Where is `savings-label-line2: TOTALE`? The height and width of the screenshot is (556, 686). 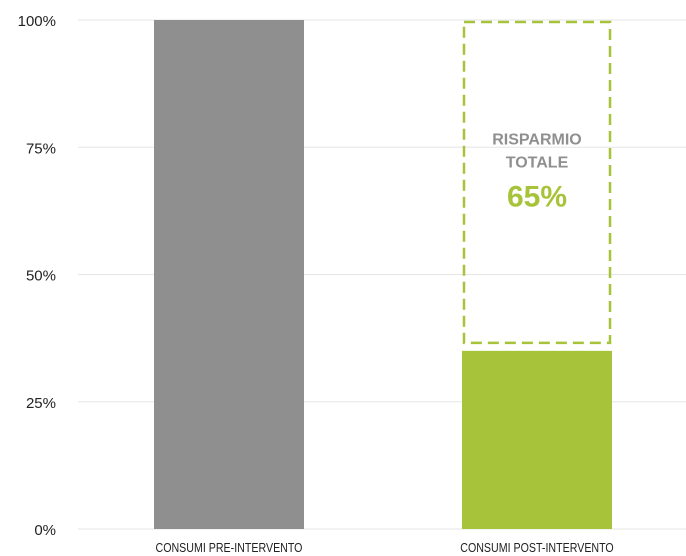
savings-label-line2: TOTALE is located at coordinates (537, 162).